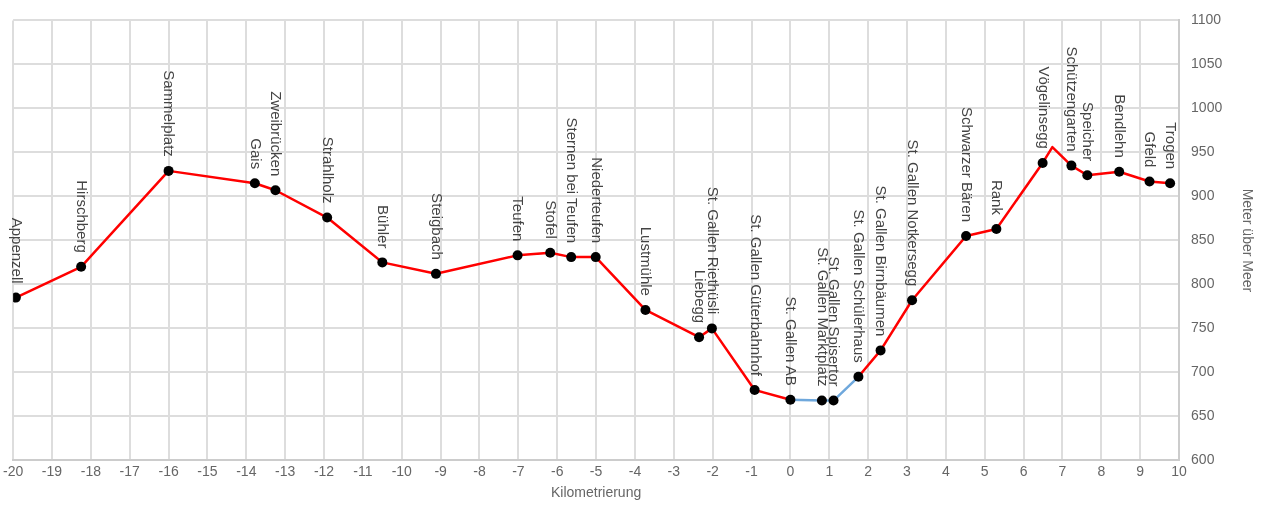  Describe the element at coordinates (790, 470) in the screenshot. I see `x-tick-label: 0` at that location.